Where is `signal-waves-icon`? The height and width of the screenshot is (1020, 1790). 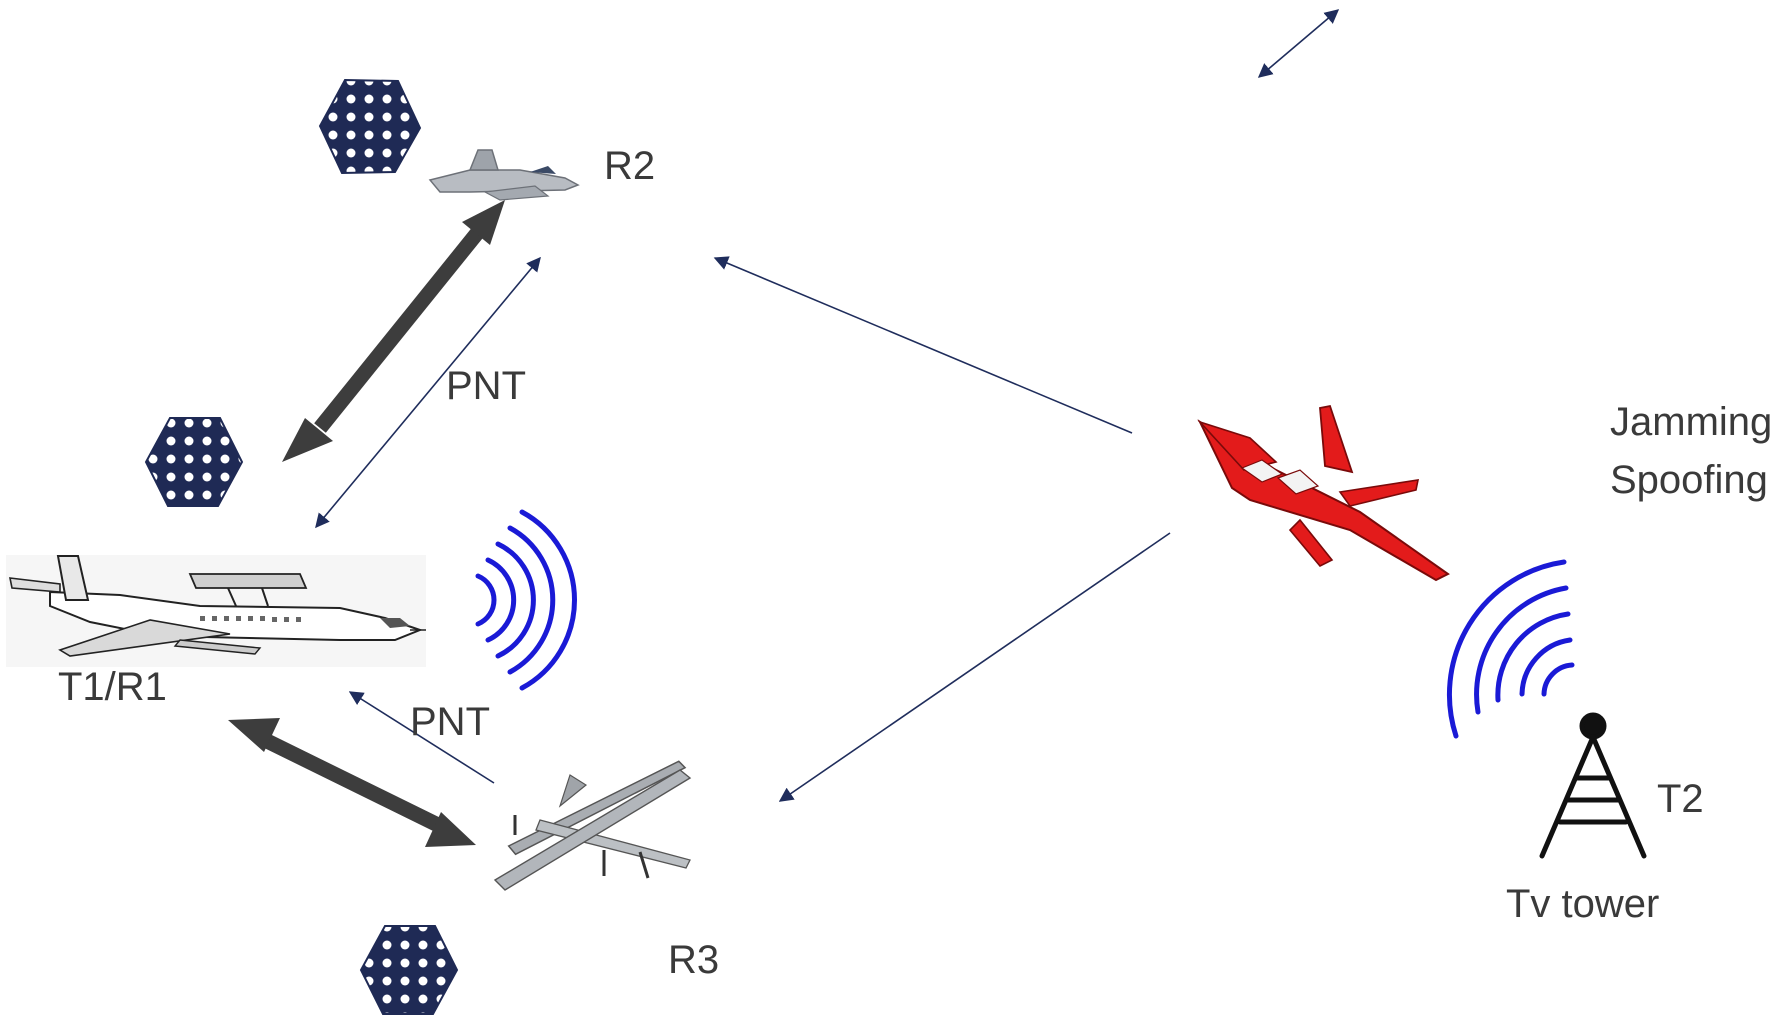 signal-waves-icon is located at coordinates (526, 600).